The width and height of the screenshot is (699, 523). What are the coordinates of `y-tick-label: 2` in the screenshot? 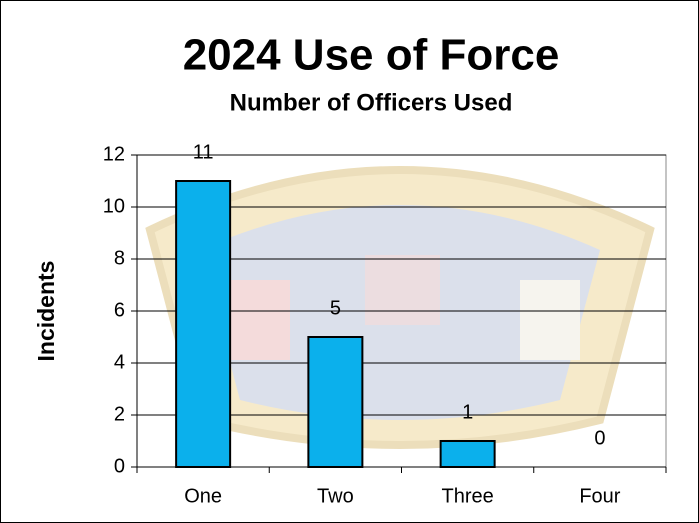 It's located at (119, 414).